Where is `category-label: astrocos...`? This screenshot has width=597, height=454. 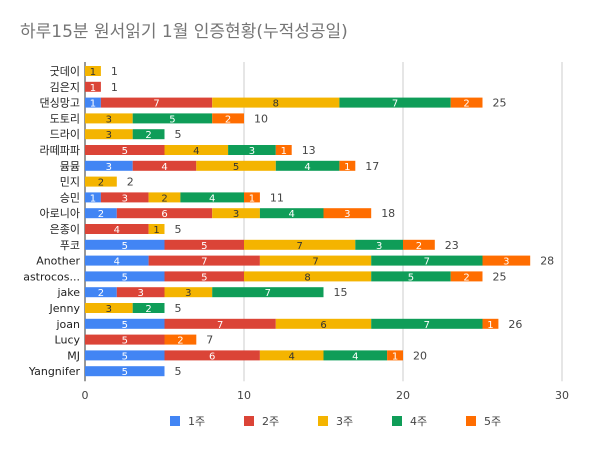
category-label: astrocos... is located at coordinates (51, 276).